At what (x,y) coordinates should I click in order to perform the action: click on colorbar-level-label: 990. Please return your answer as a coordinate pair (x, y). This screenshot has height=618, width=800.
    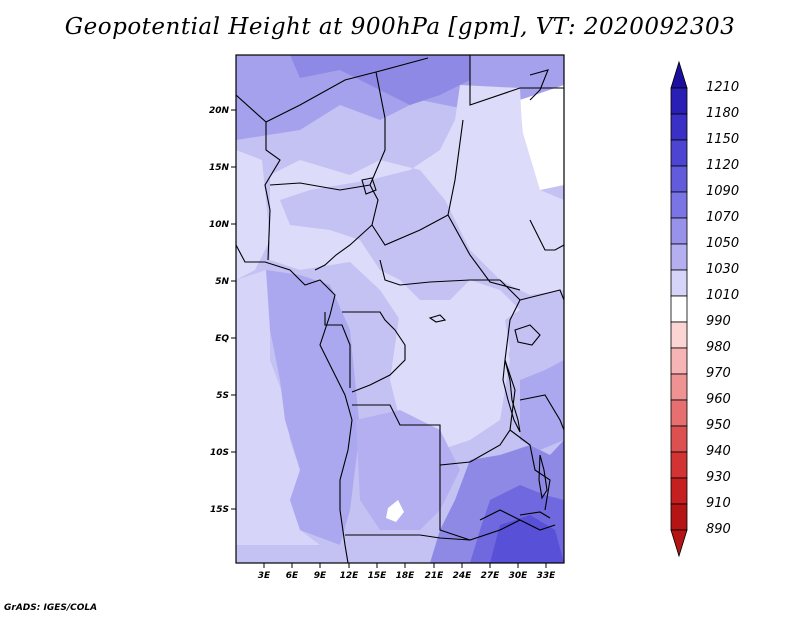
    Looking at the image, I should click on (718, 321).